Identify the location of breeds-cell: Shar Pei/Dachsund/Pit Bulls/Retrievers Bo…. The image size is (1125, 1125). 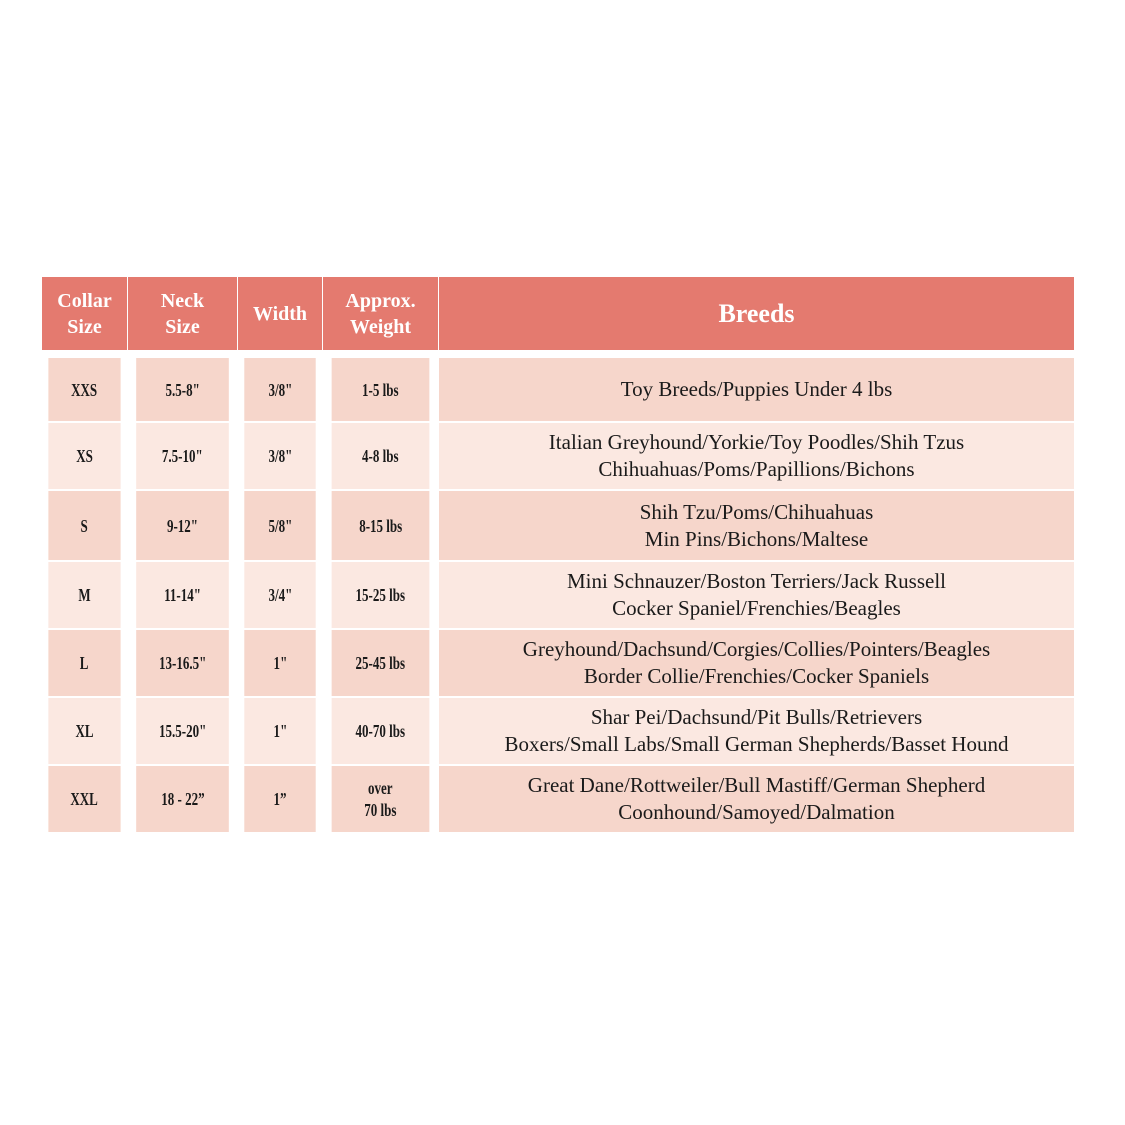
(756, 731).